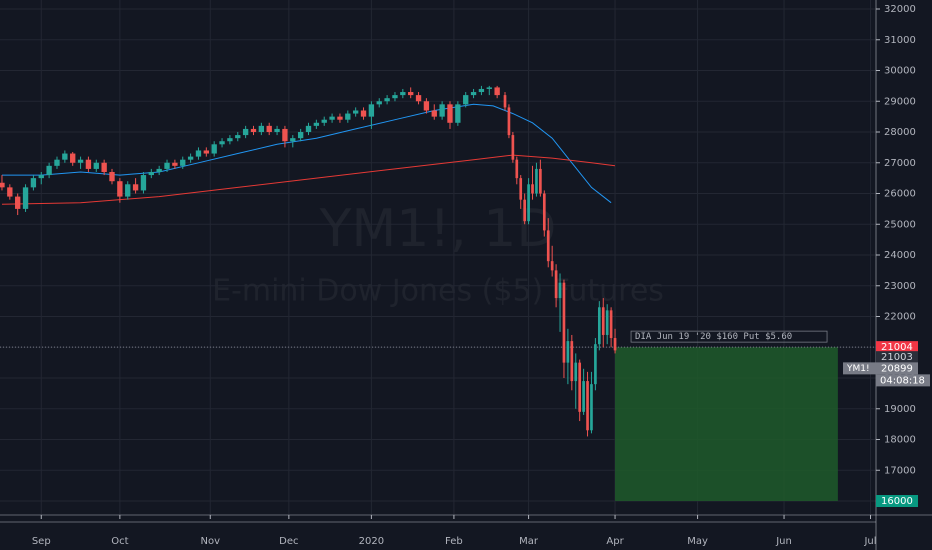  I want to click on x-tick-label: Dec, so click(288, 541).